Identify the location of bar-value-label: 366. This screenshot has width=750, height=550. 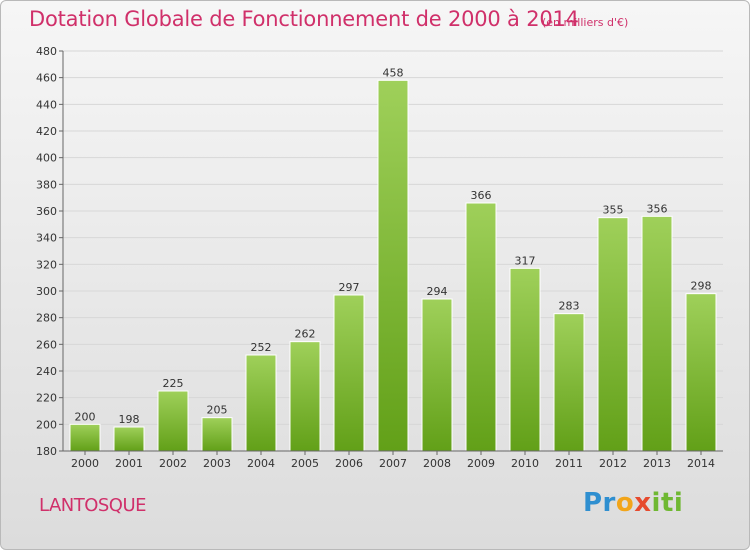
(481, 195).